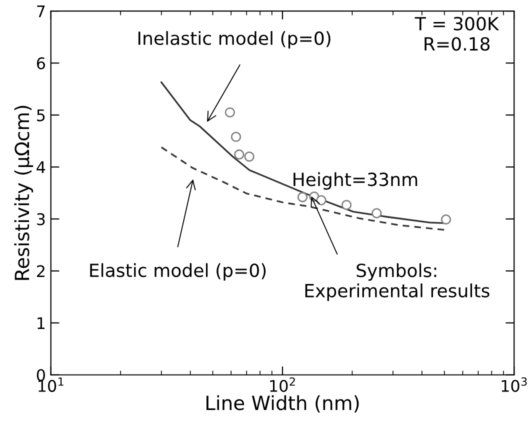 This screenshot has width=530, height=426. What do you see at coordinates (457, 33) in the screenshot?
I see `annotation: T = 300K R=0.18` at bounding box center [457, 33].